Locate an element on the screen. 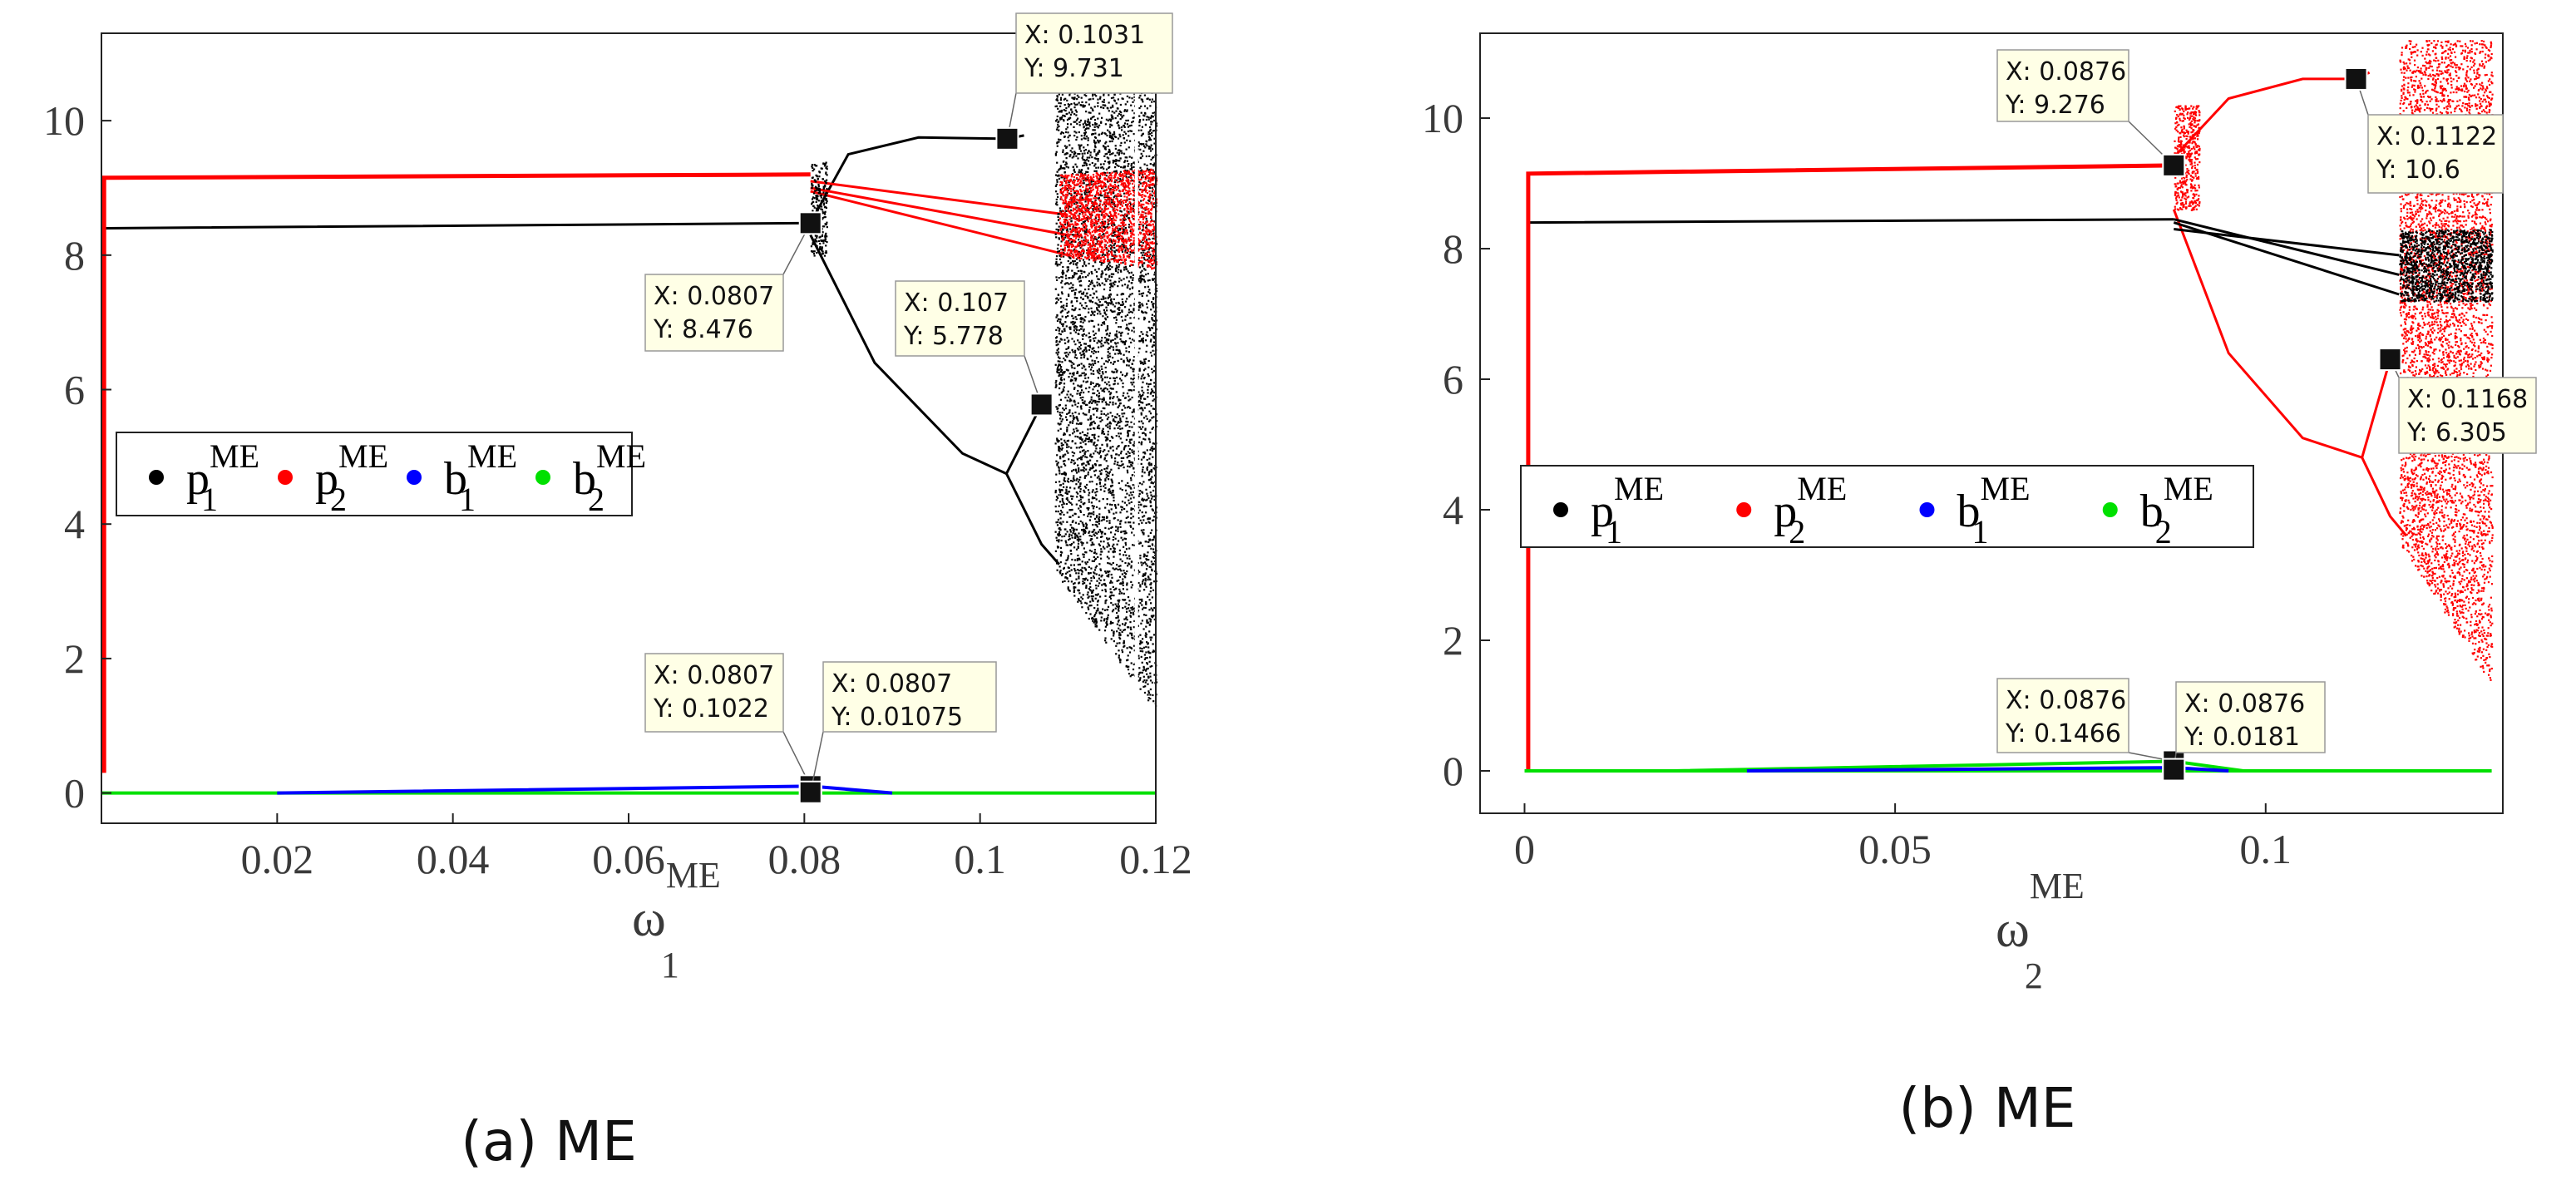 The image size is (2576, 1185). p1-chaos is located at coordinates (1106, 373).